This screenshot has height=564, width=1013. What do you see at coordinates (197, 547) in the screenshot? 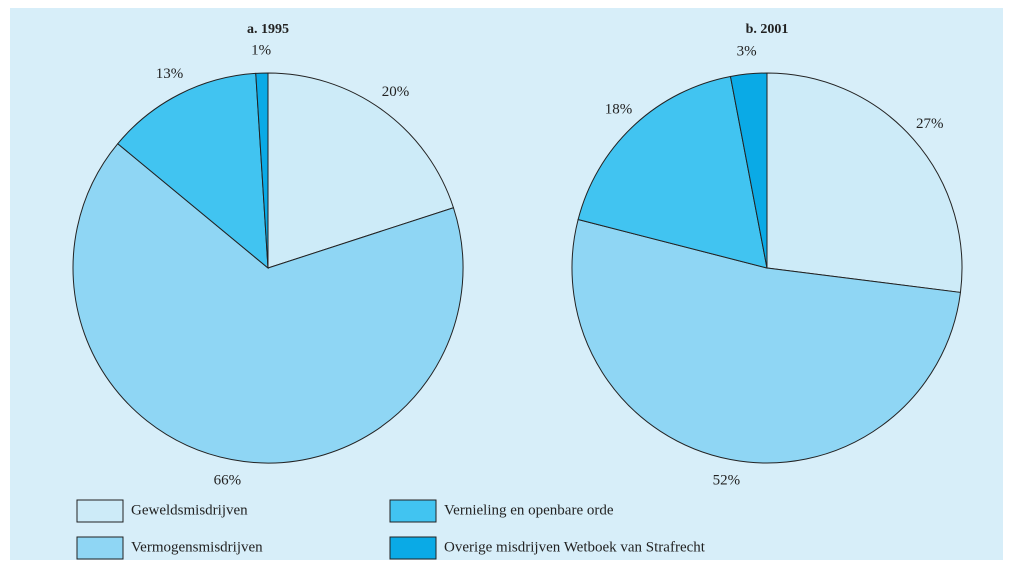
I see `legend-label: Vermogensmisdrijven` at bounding box center [197, 547].